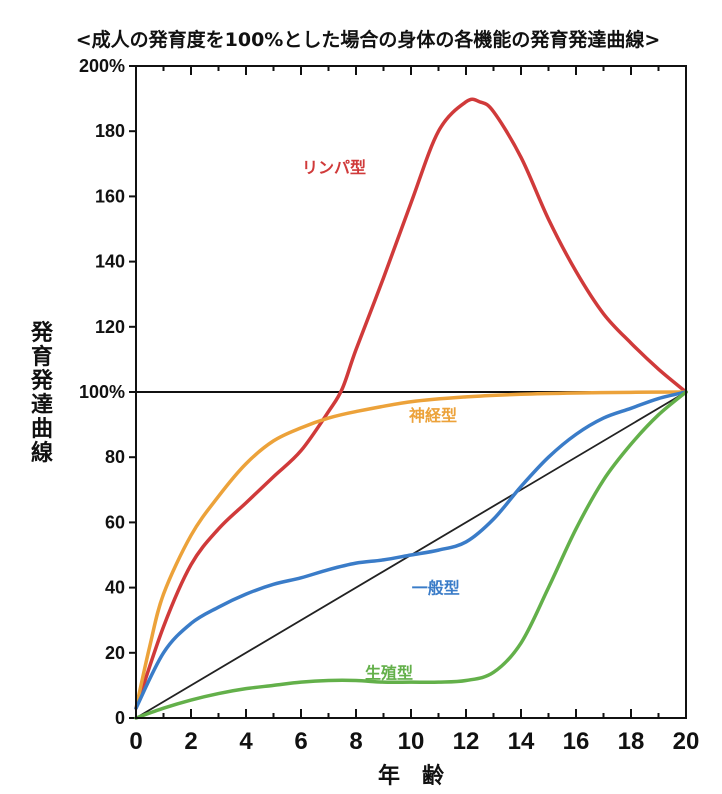 This screenshot has width=722, height=794. What do you see at coordinates (436, 588) in the screenshot?
I see `general-type-label: 一般型` at bounding box center [436, 588].